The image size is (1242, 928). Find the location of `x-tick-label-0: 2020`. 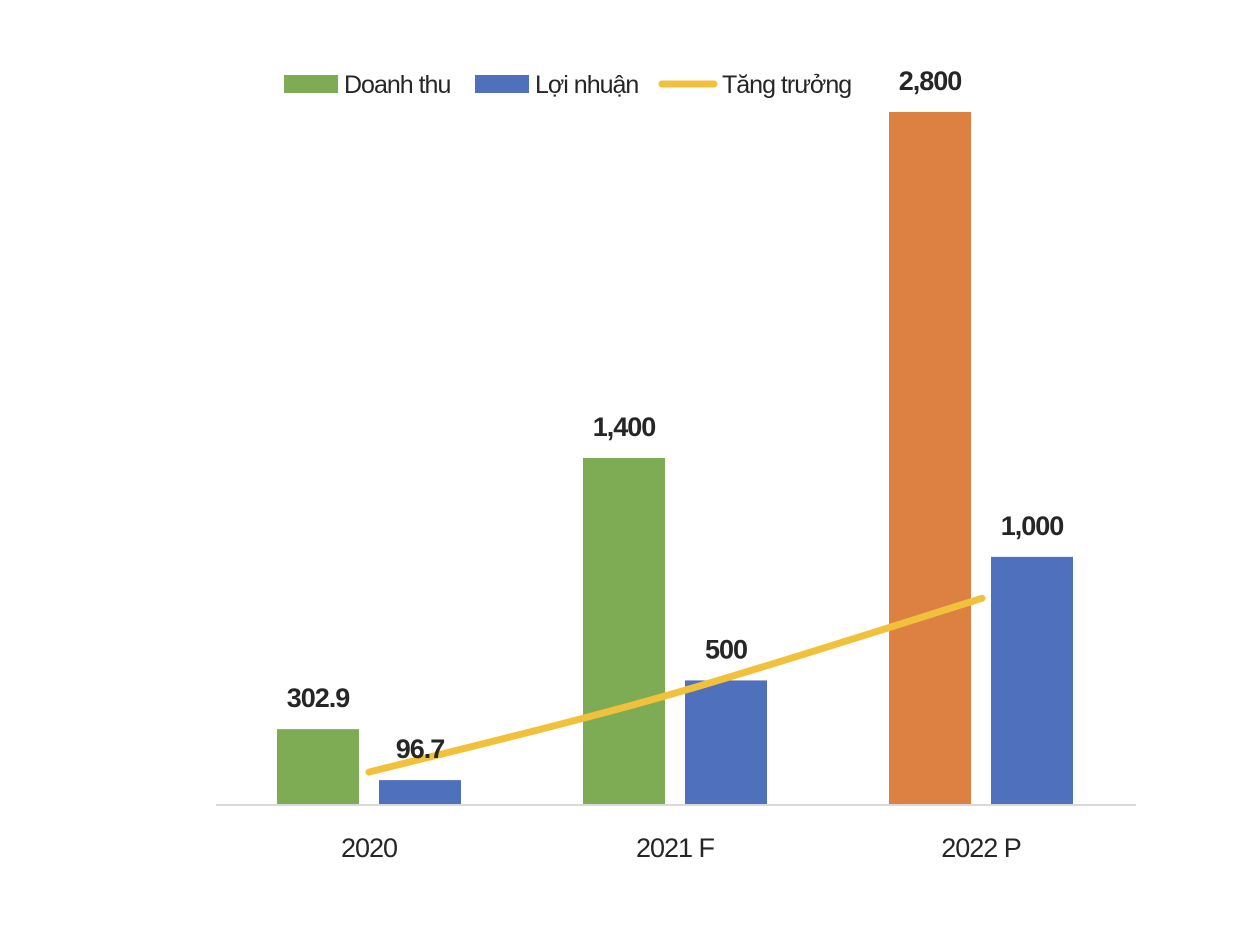

x-tick-label-0: 2020 is located at coordinates (369, 848).